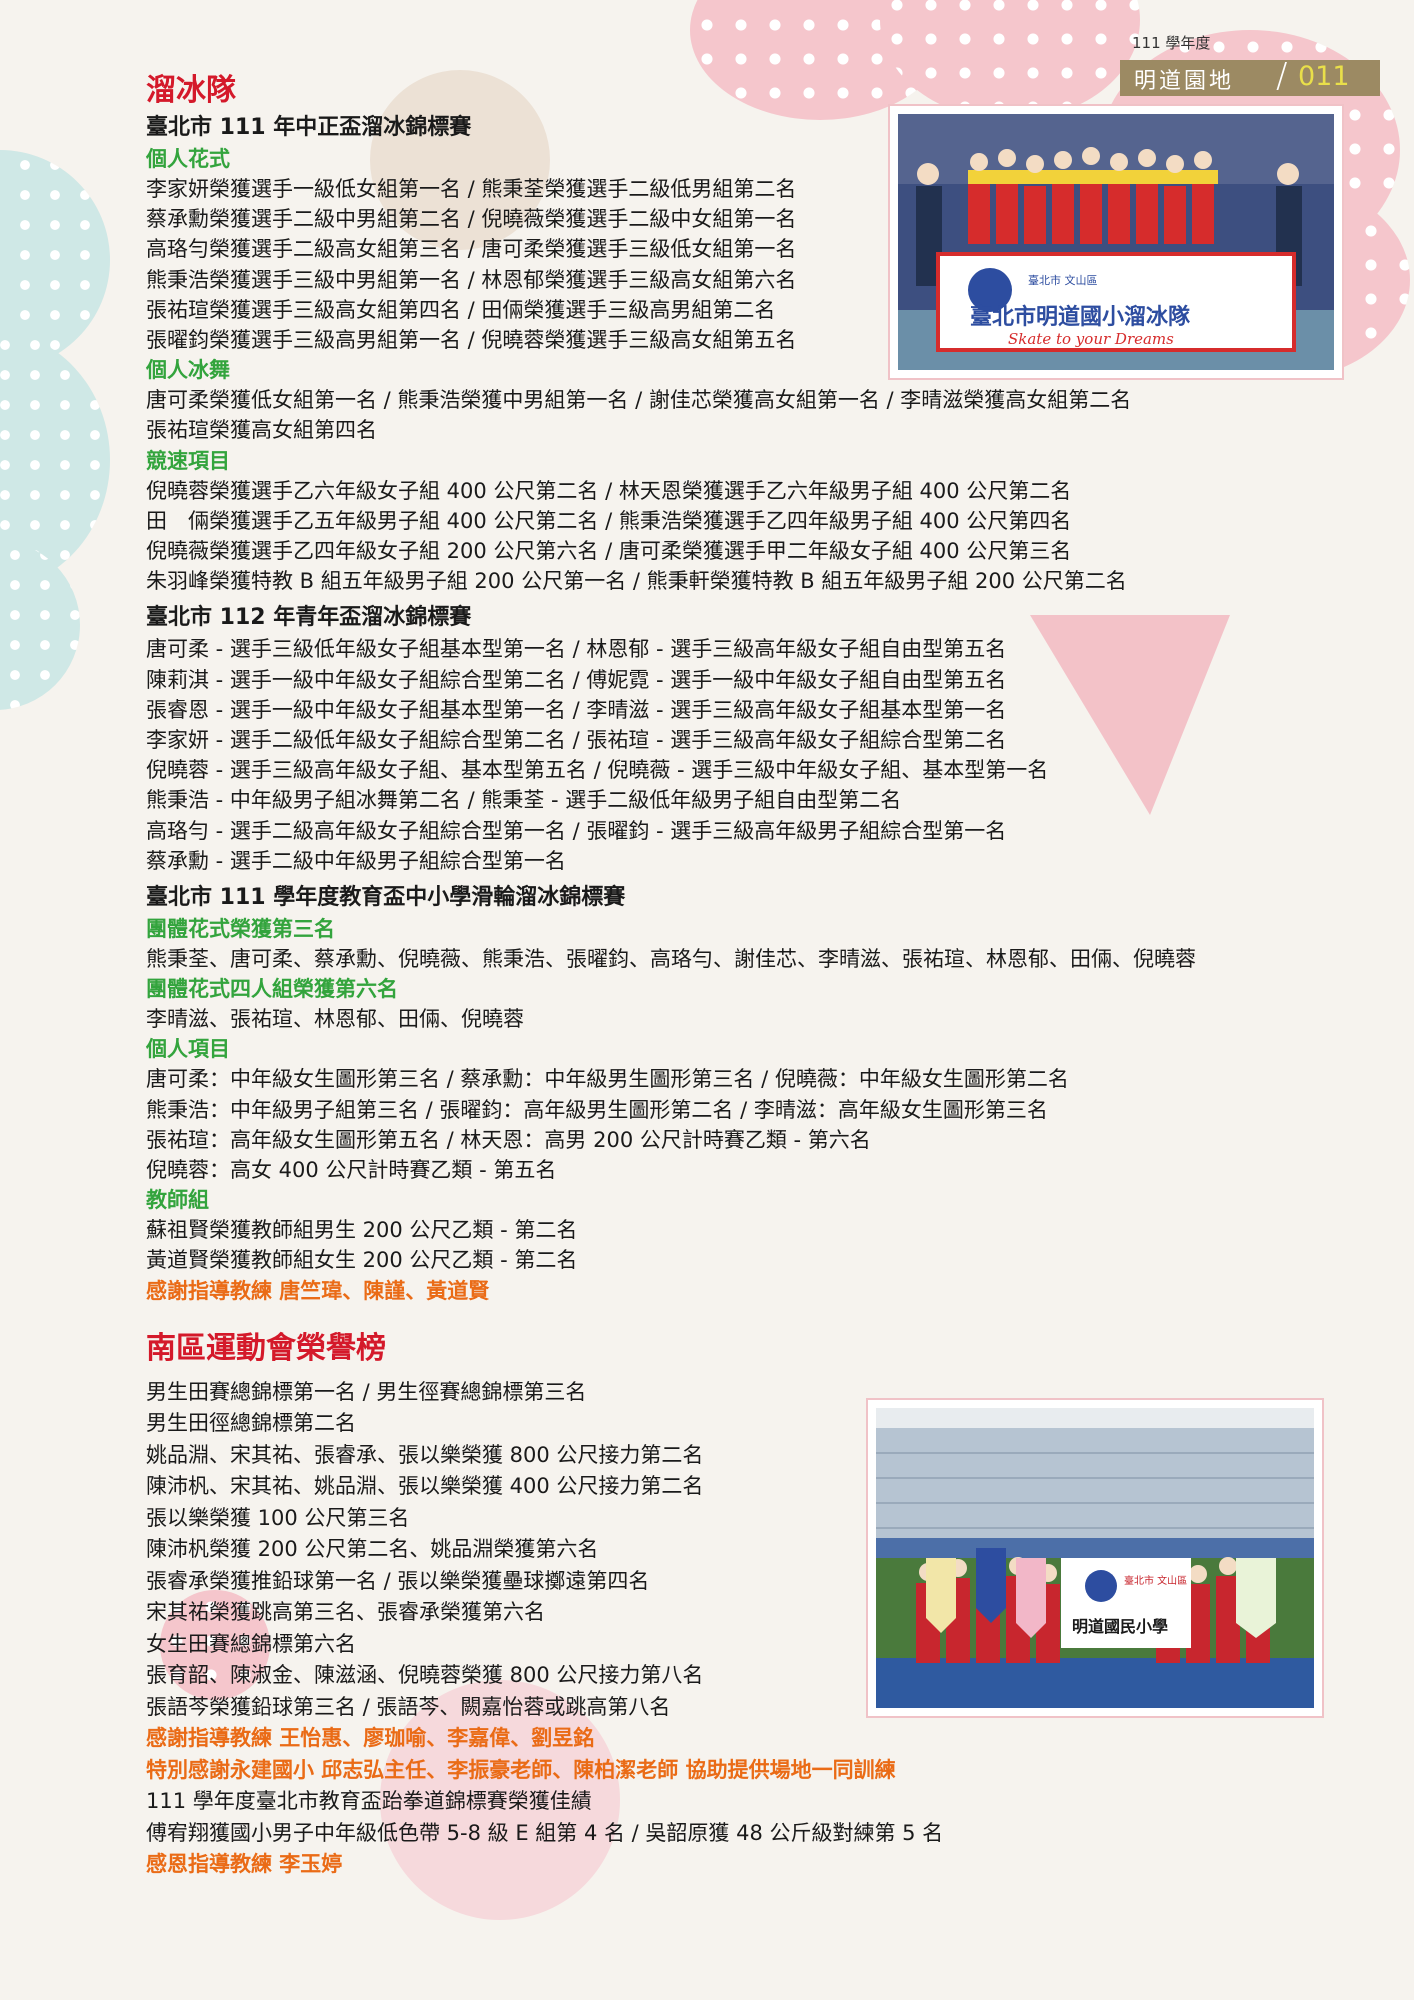  I want to click on group-label: 個人冰舞, so click(188, 370).